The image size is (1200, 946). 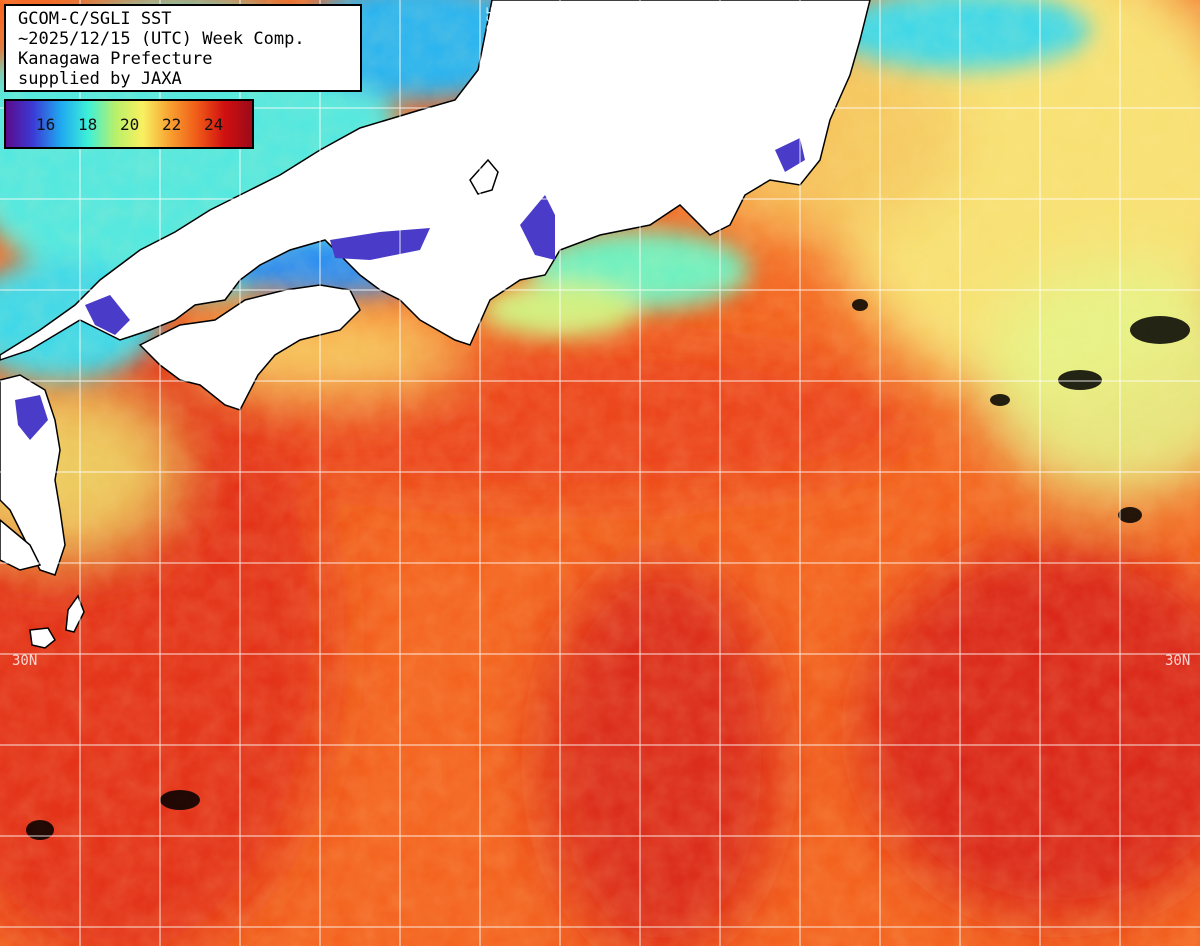 What do you see at coordinates (484, 176) in the screenshot?
I see `awaji-island` at bounding box center [484, 176].